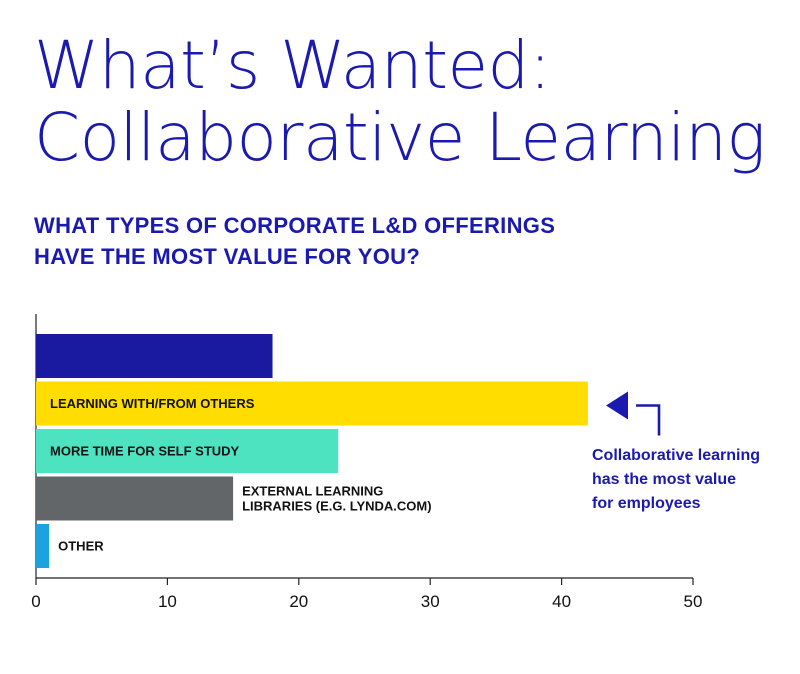  What do you see at coordinates (693, 601) in the screenshot?
I see `x-tick-label: 50` at bounding box center [693, 601].